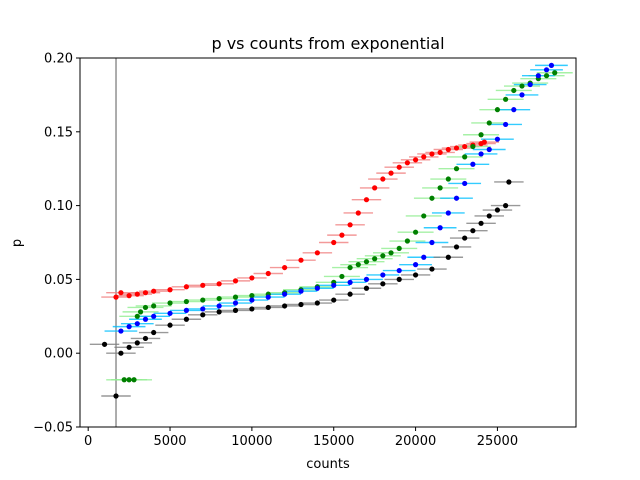 Image resolution: width=640 pixels, height=480 pixels. What do you see at coordinates (328, 464) in the screenshot?
I see `x-axis-title: counts` at bounding box center [328, 464].